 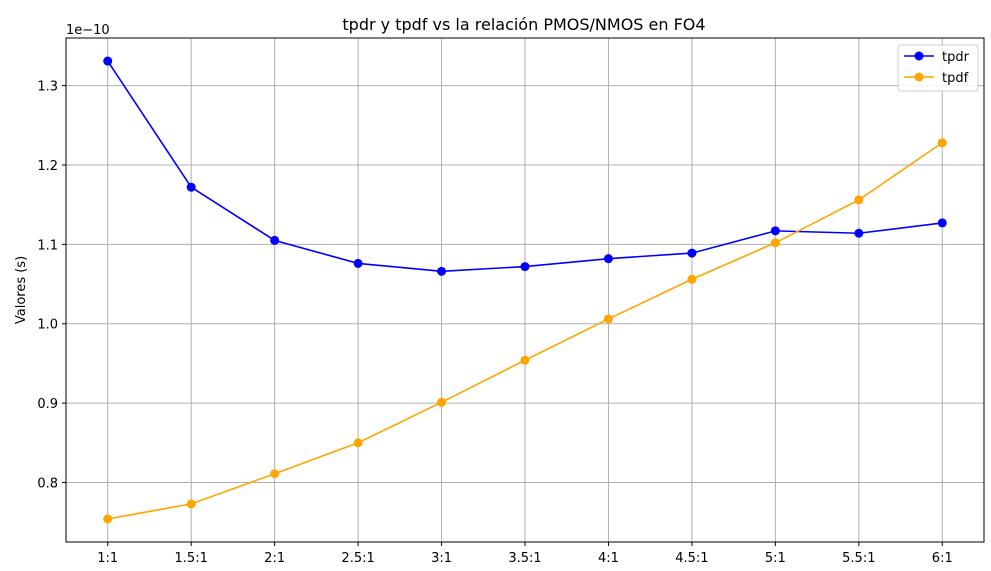 What do you see at coordinates (775, 558) in the screenshot?
I see `x-tick-label: 5:1` at bounding box center [775, 558].